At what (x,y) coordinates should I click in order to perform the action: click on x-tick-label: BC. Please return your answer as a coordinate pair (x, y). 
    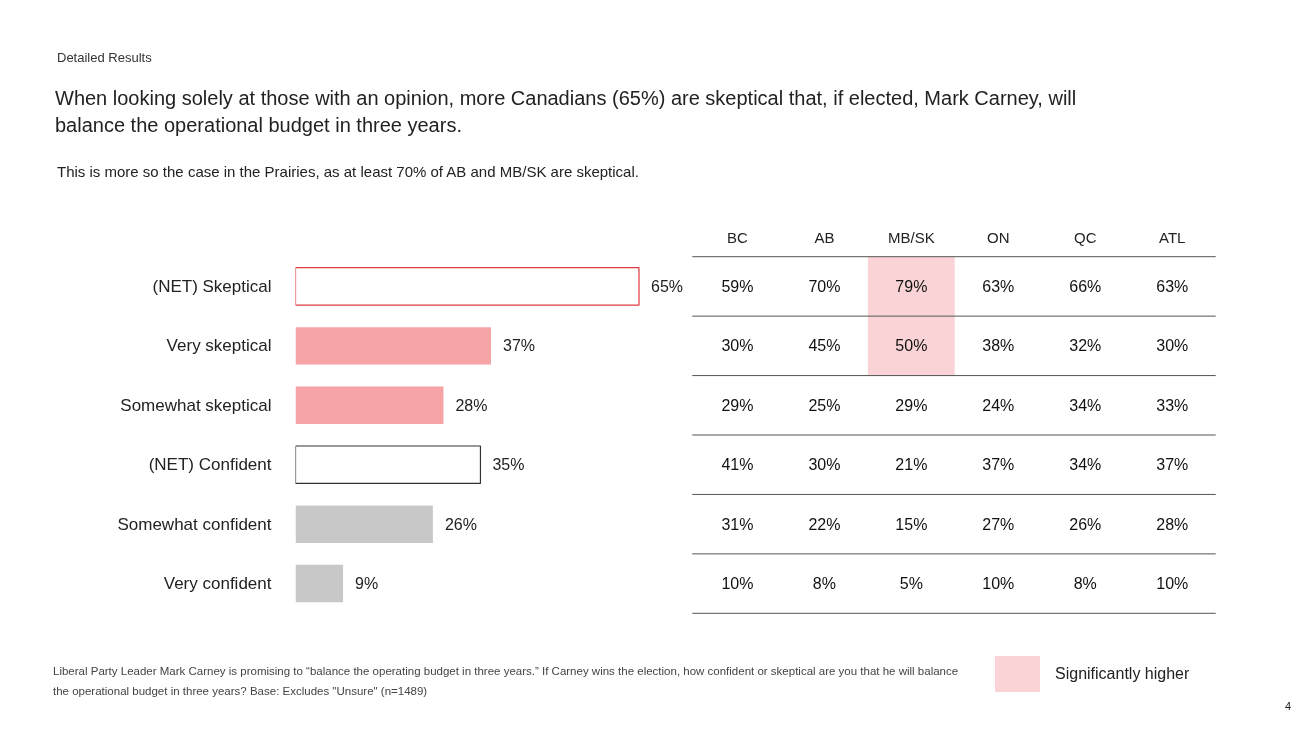
    Looking at the image, I should click on (738, 237).